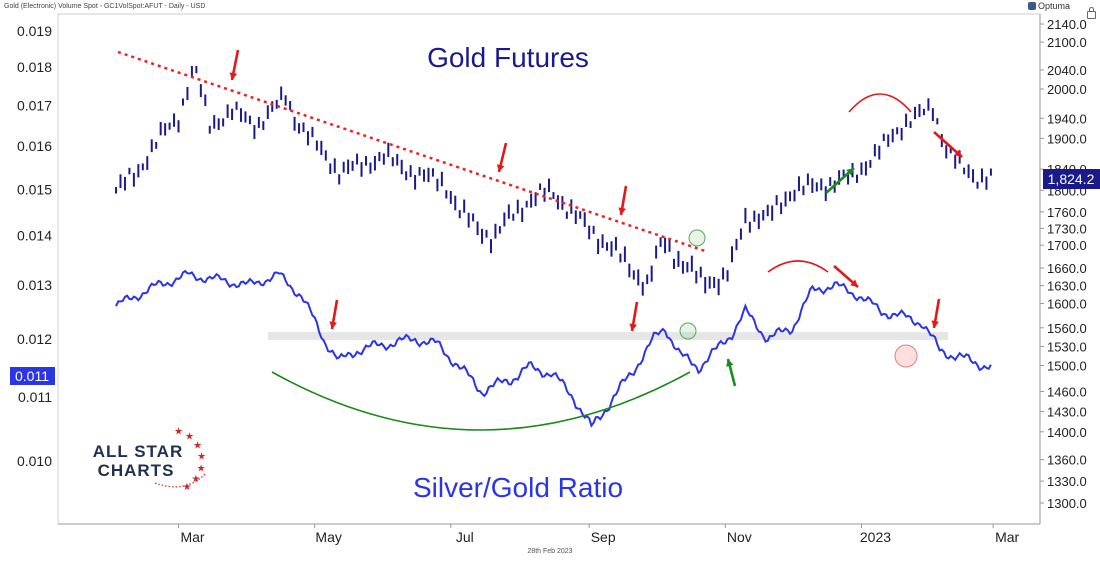 The height and width of the screenshot is (561, 1100). Describe the element at coordinates (465, 537) in the screenshot. I see `x-tick-label: Jul` at that location.